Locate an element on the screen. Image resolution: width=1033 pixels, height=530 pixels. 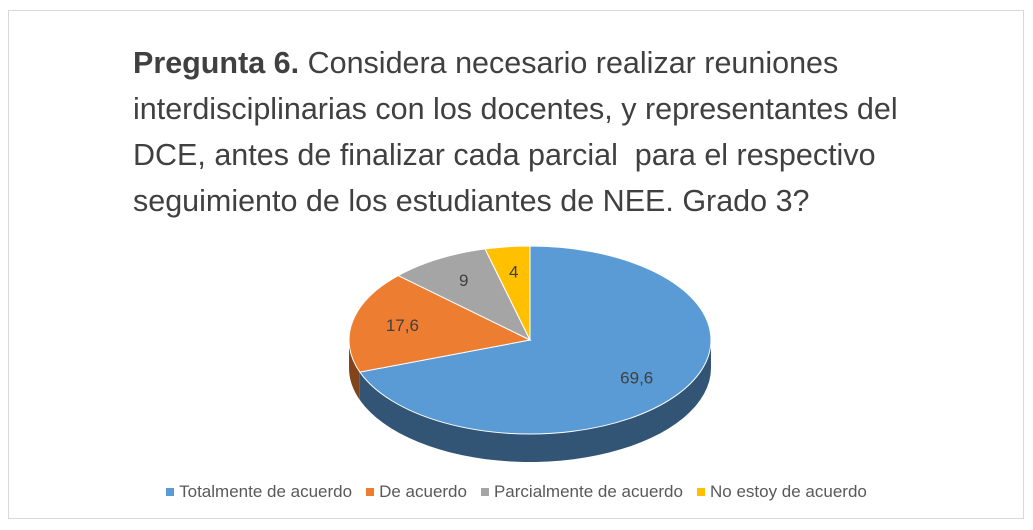
legend-label: Parcialmente de acuerdo is located at coordinates (588, 491).